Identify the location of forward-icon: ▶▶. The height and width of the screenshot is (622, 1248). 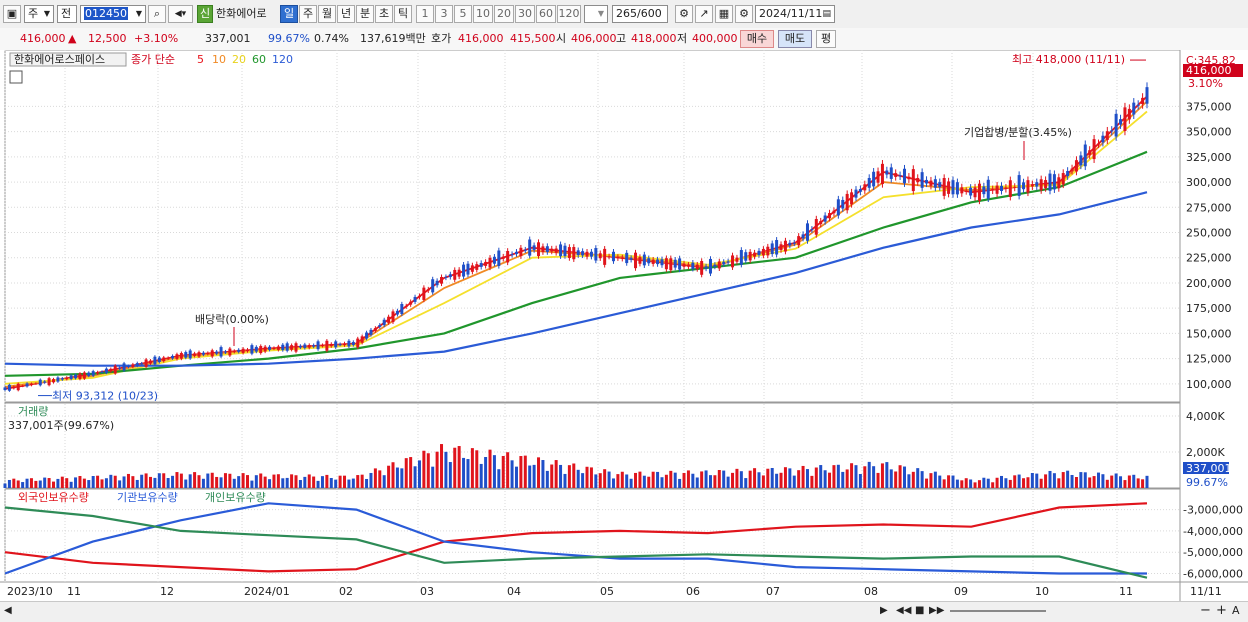
(937, 610).